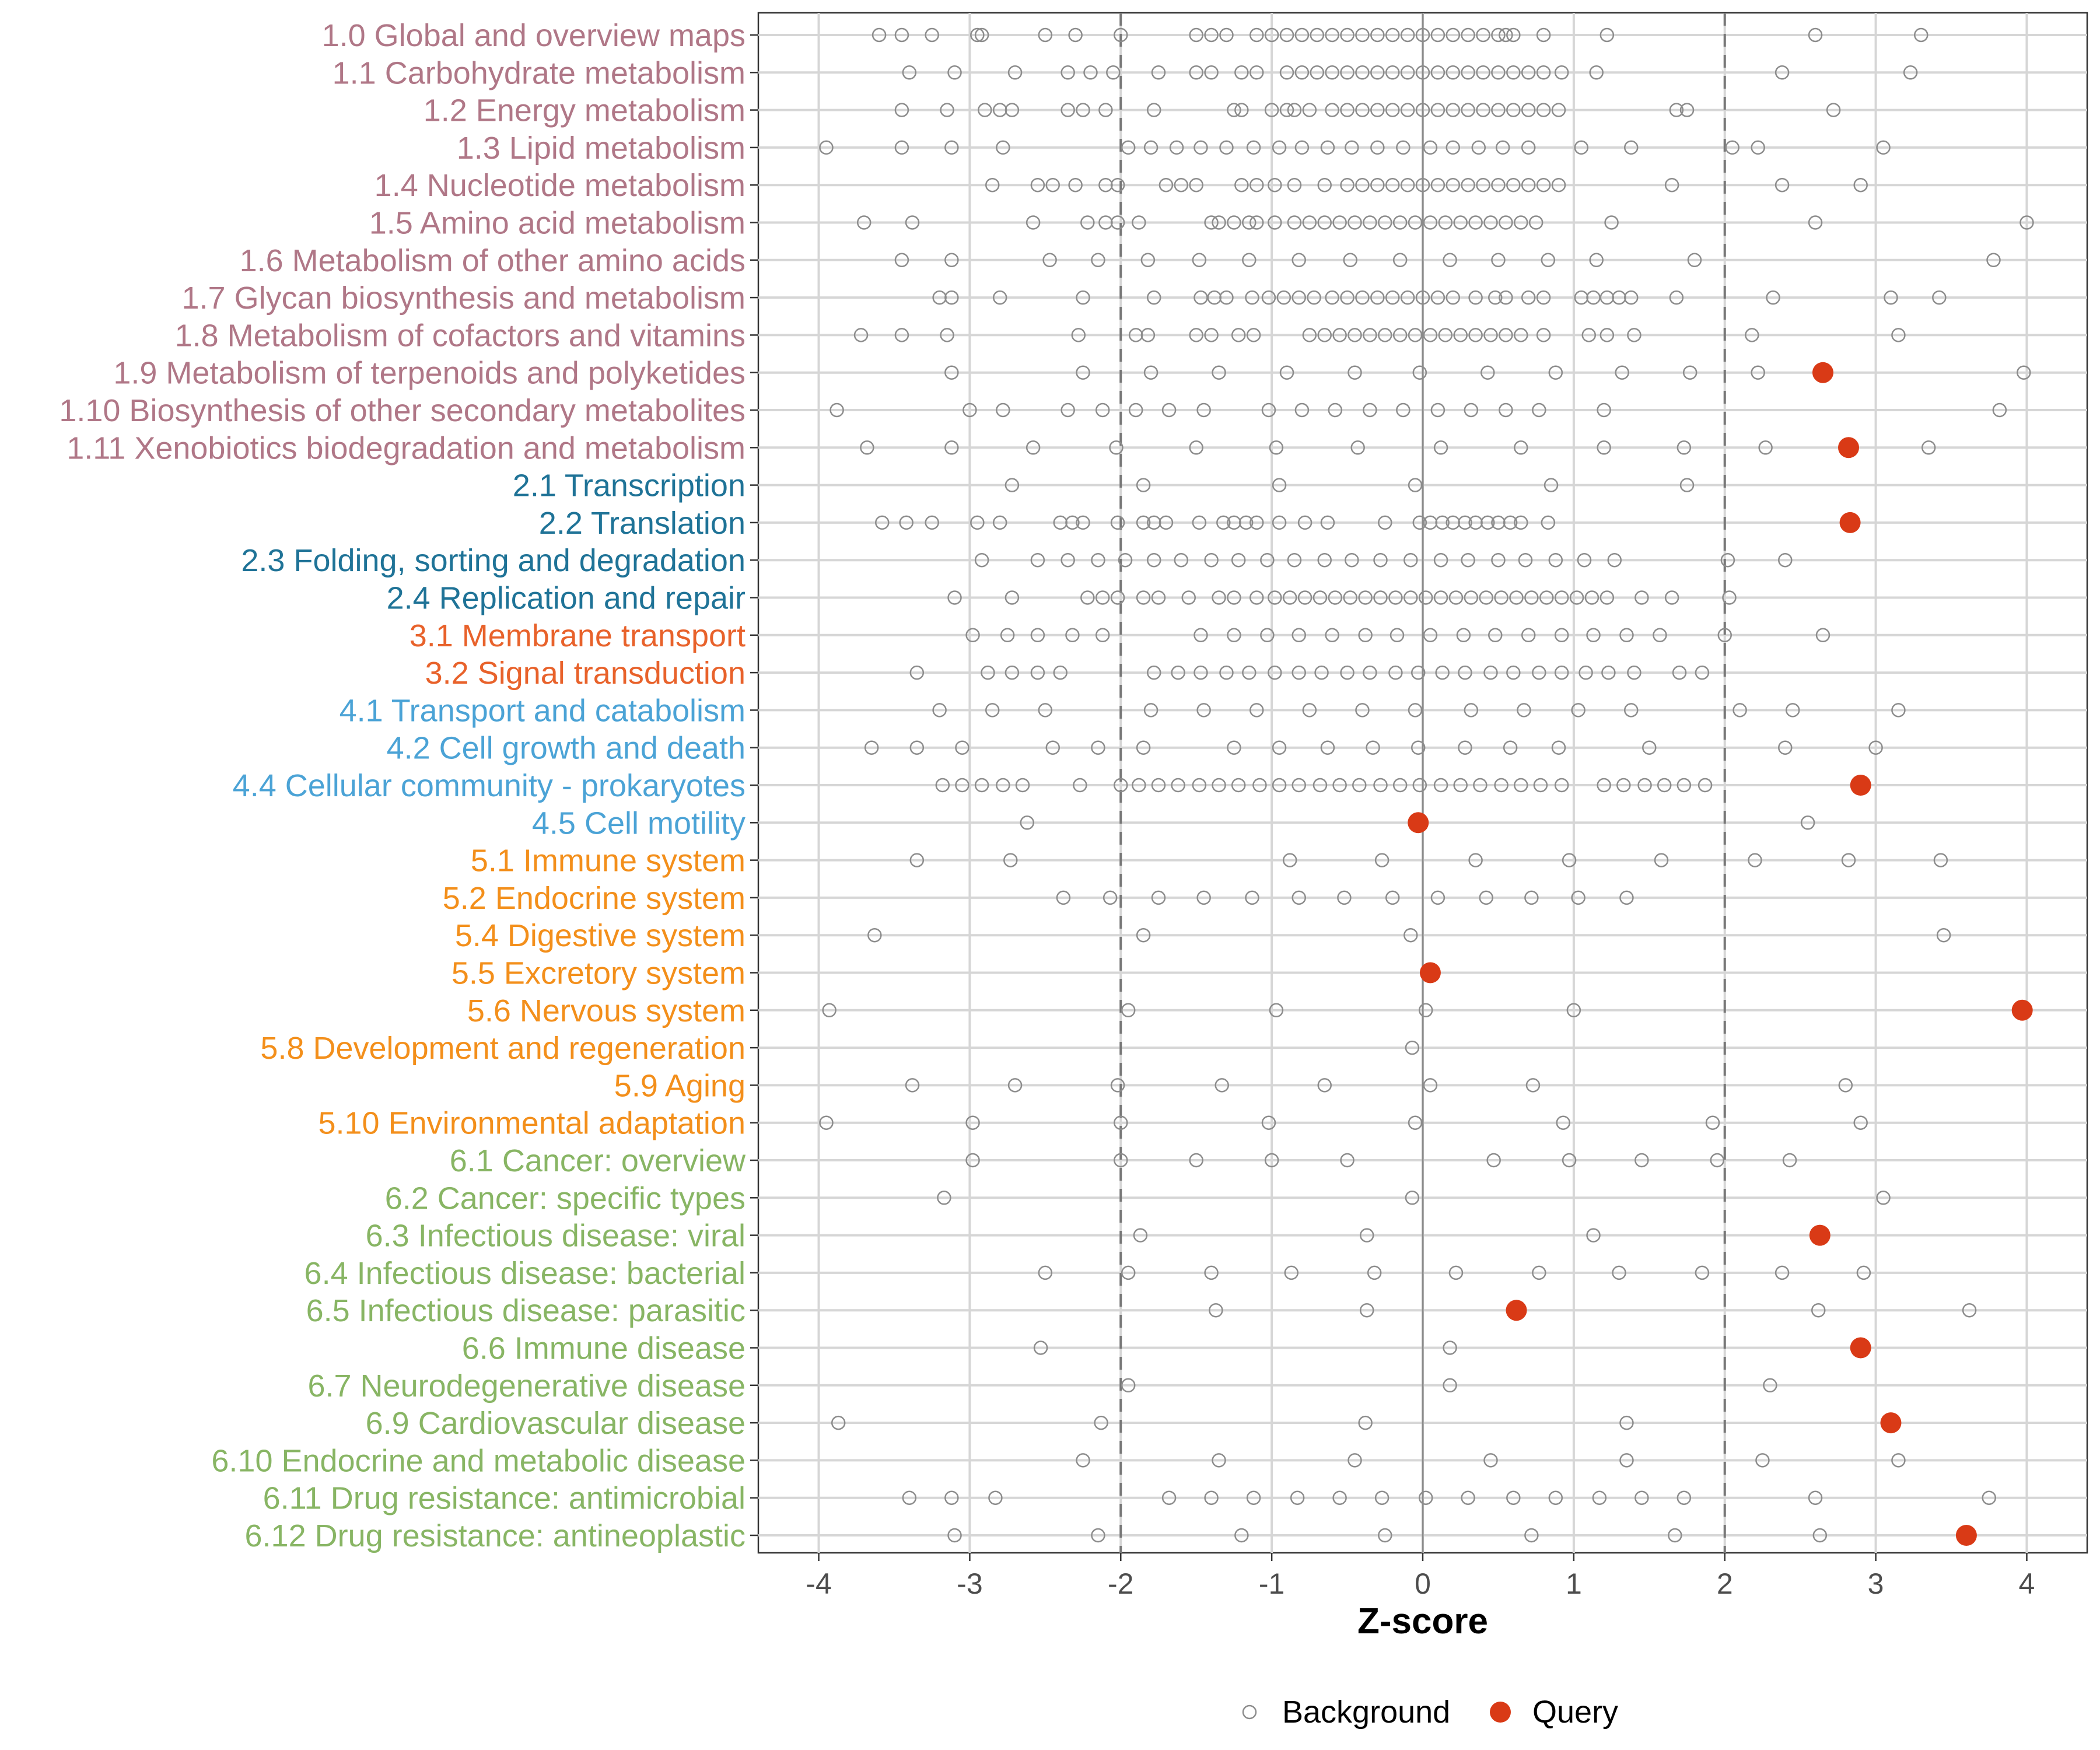 The image size is (2100, 1750). What do you see at coordinates (600, 935) in the screenshot?
I see `category-label: 5.4 Digestive system` at bounding box center [600, 935].